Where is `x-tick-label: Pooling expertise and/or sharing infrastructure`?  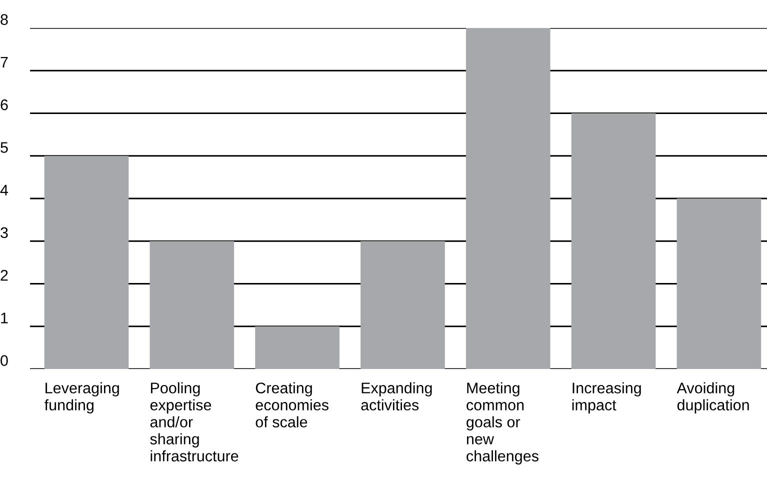 x-tick-label: Pooling expertise and/or sharing infrastructure is located at coordinates (194, 422).